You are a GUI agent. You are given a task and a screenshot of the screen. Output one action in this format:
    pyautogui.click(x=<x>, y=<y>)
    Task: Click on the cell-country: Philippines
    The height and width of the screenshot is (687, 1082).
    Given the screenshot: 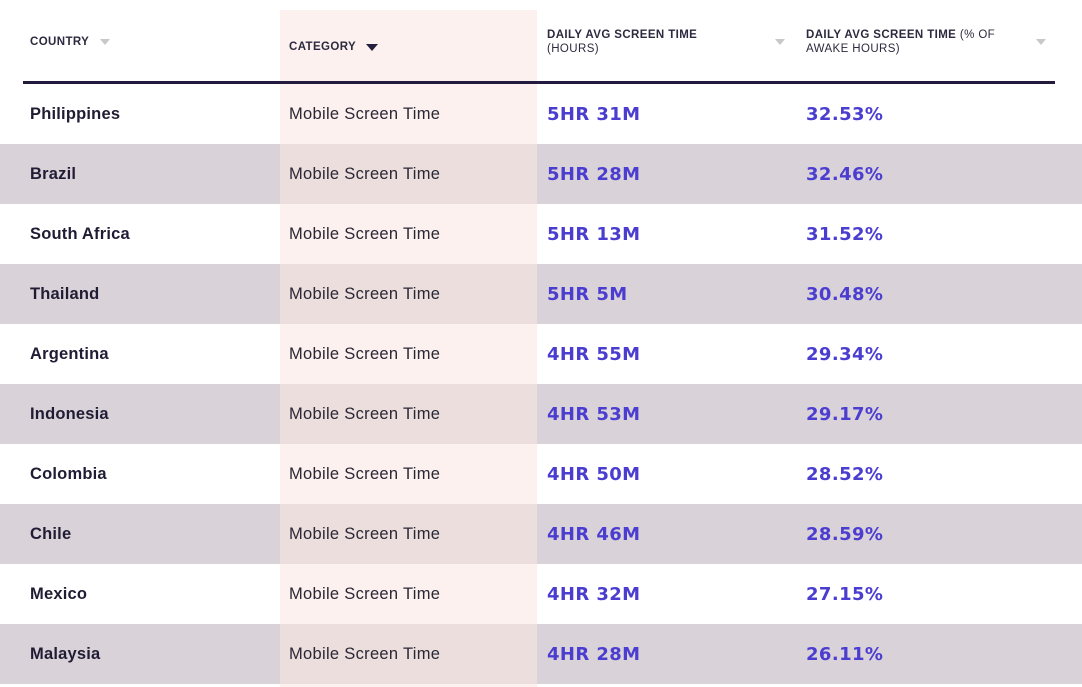 What is the action you would take?
    pyautogui.click(x=75, y=113)
    